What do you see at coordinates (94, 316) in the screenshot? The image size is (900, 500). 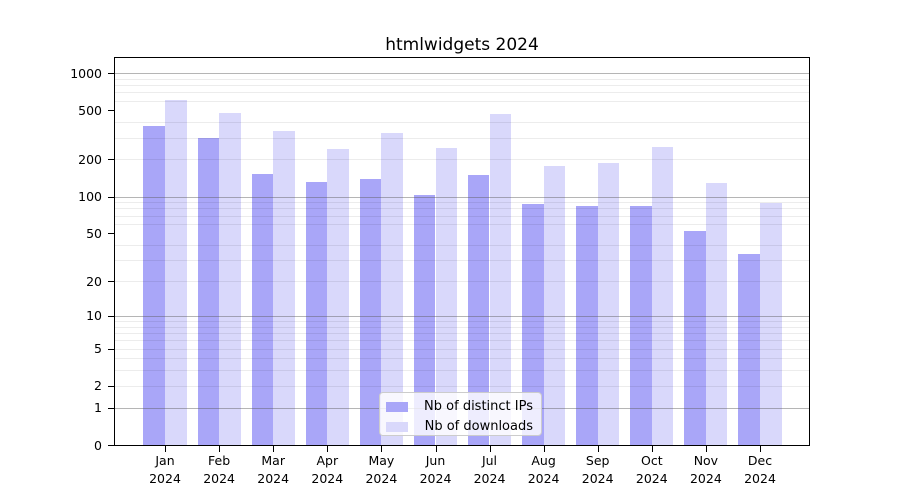 I see `y-tick-label: 10` at bounding box center [94, 316].